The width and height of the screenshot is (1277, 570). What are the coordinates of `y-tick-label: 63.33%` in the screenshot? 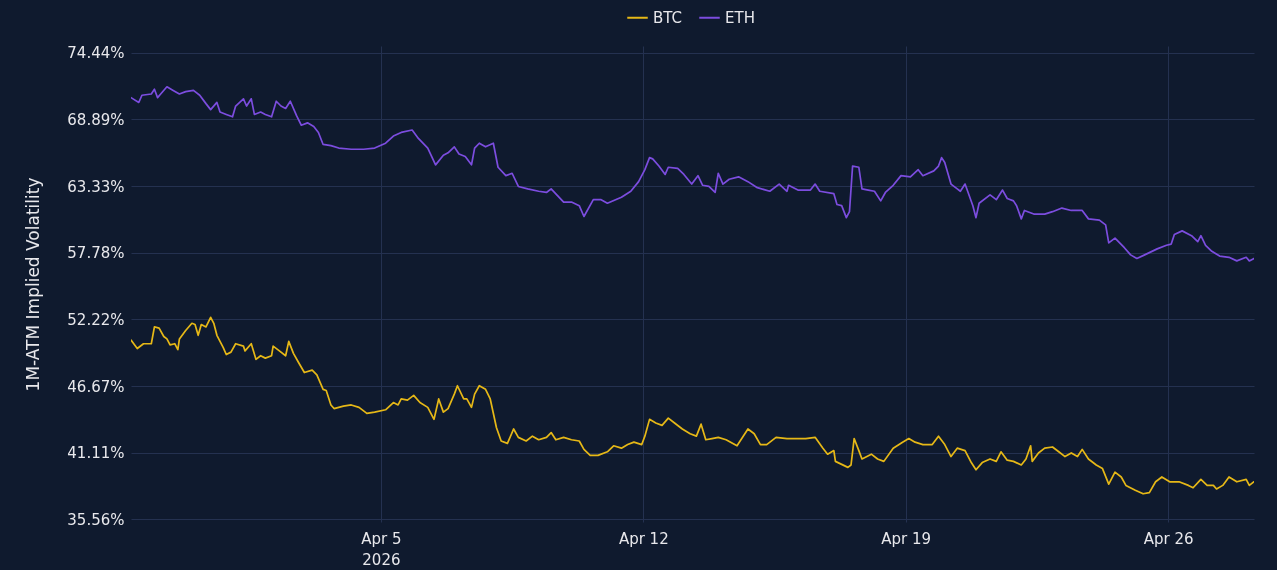 It's located at (96, 186).